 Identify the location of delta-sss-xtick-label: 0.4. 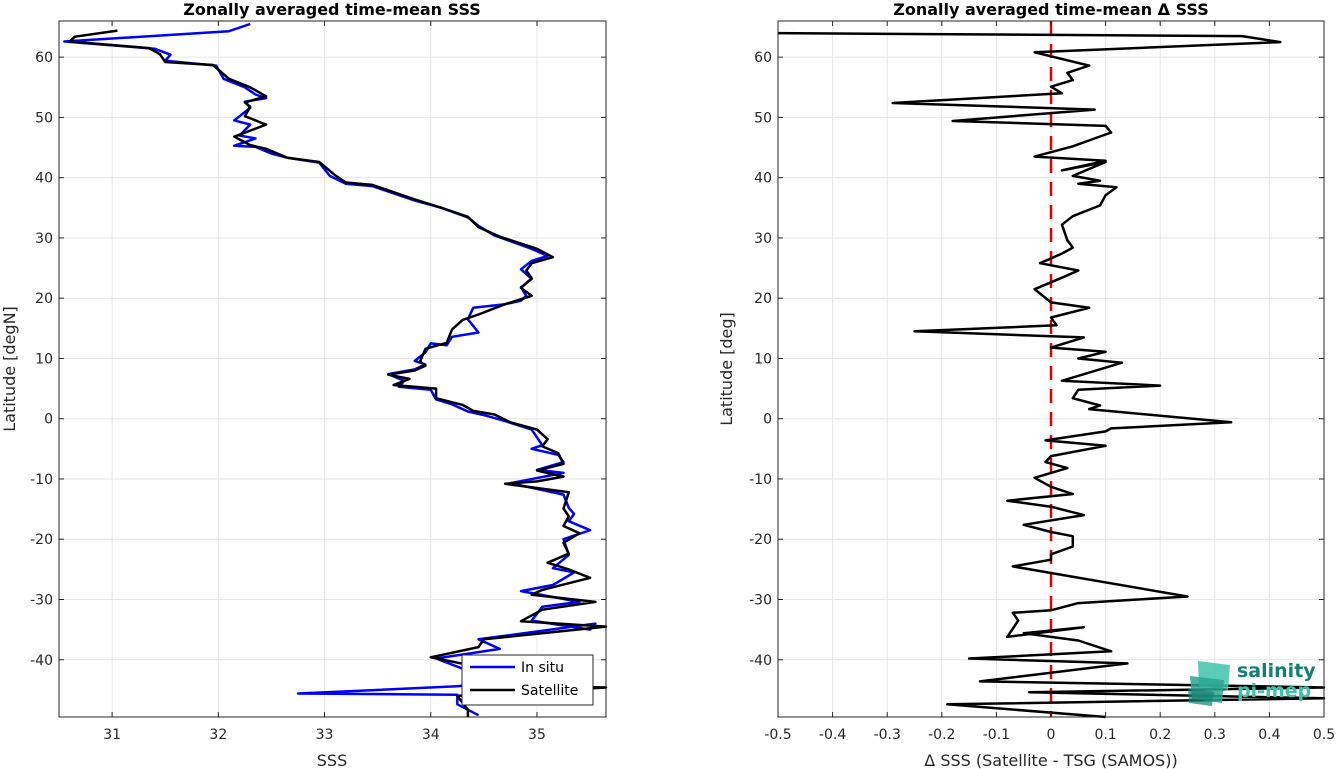
(1269, 735).